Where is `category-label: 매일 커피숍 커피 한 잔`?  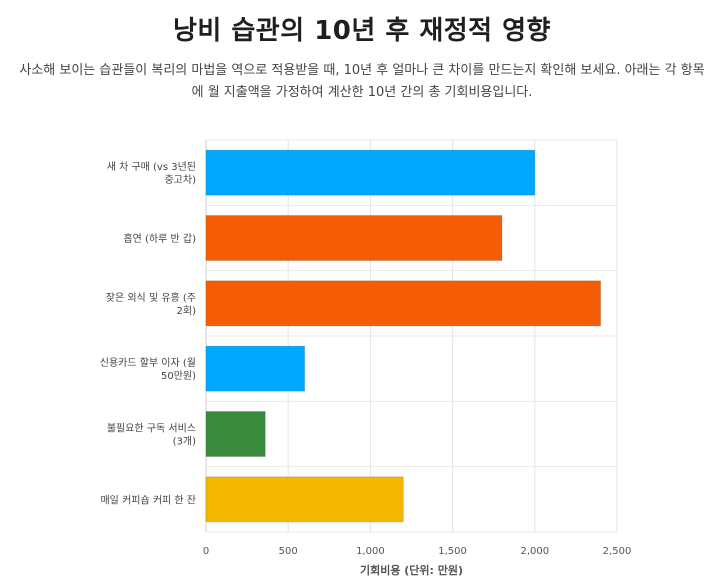
category-label: 매일 커피숍 커피 한 잔 is located at coordinates (148, 500).